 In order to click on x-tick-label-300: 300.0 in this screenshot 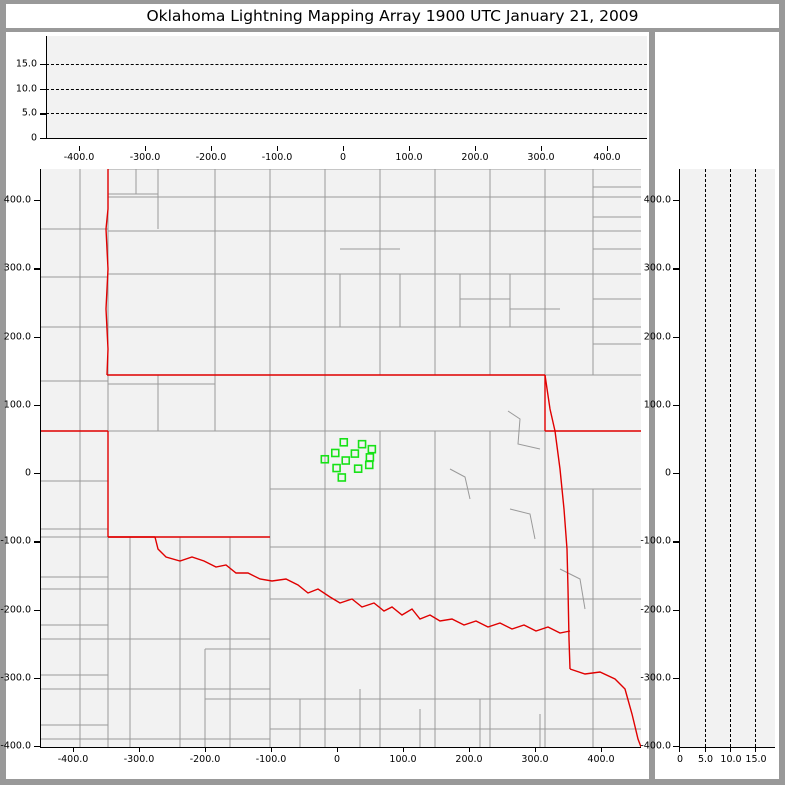, I will do `click(541, 157)`.